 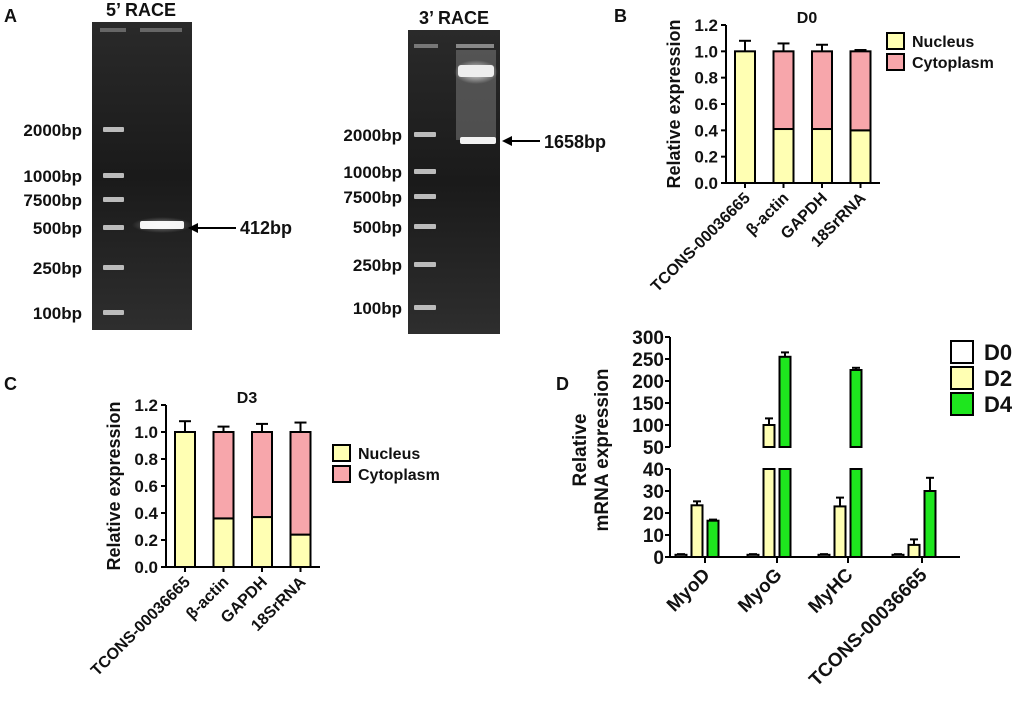 What do you see at coordinates (575, 142) in the screenshot?
I see `band-label: 1658bp` at bounding box center [575, 142].